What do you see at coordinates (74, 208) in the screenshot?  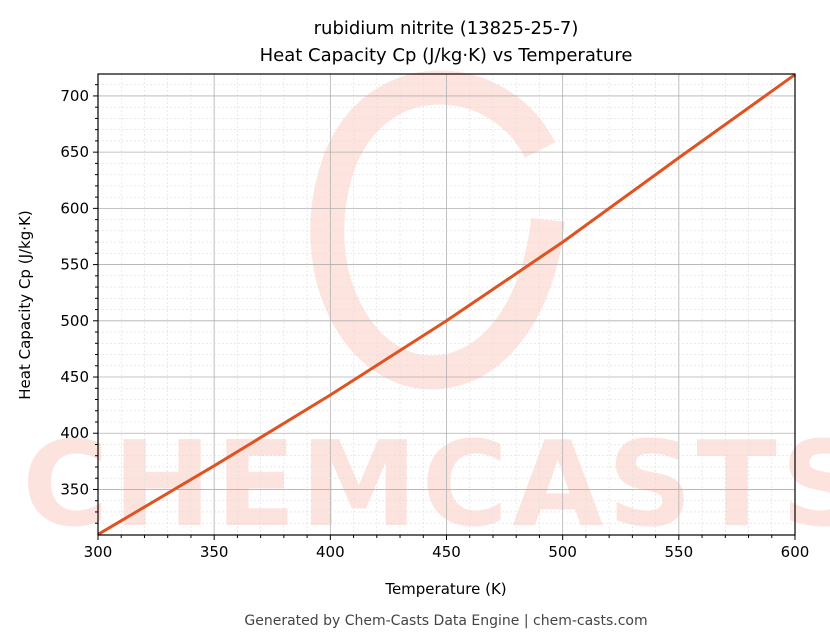 I see `y-tick-label: 600` at bounding box center [74, 208].